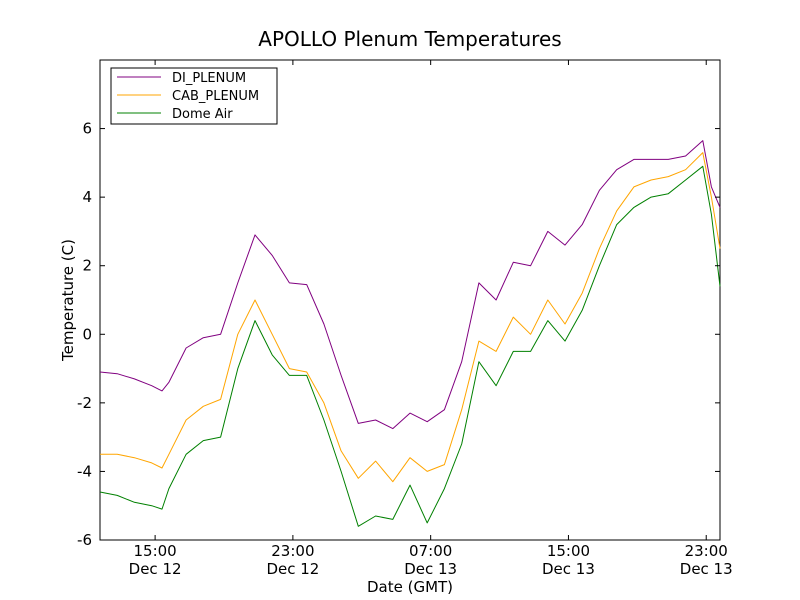  What do you see at coordinates (409, 39) in the screenshot?
I see `chart-title: APOLLO Plenum Temperatures` at bounding box center [409, 39].